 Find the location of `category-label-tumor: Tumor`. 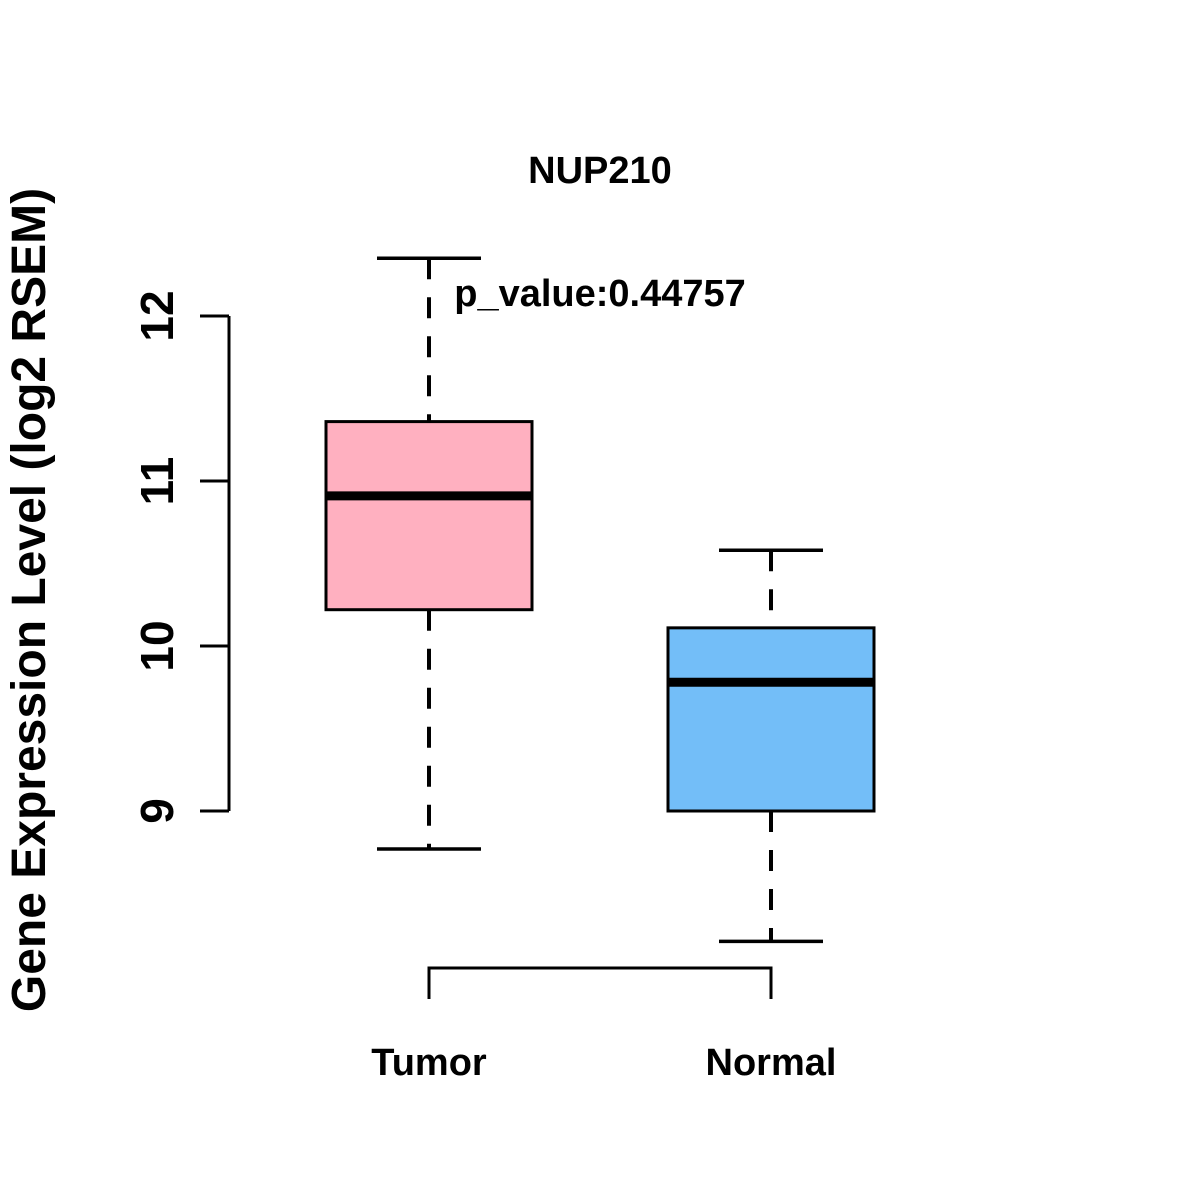

category-label-tumor: Tumor is located at coordinates (429, 1063).